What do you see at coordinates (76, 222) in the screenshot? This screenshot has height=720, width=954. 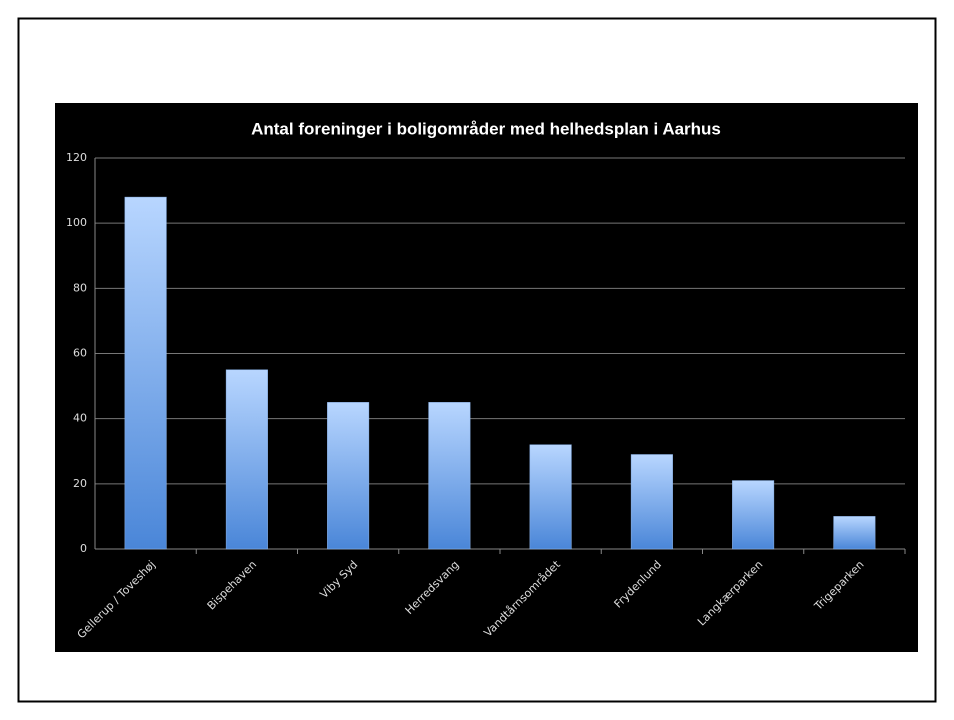 I see `y-tick-label: 100` at bounding box center [76, 222].